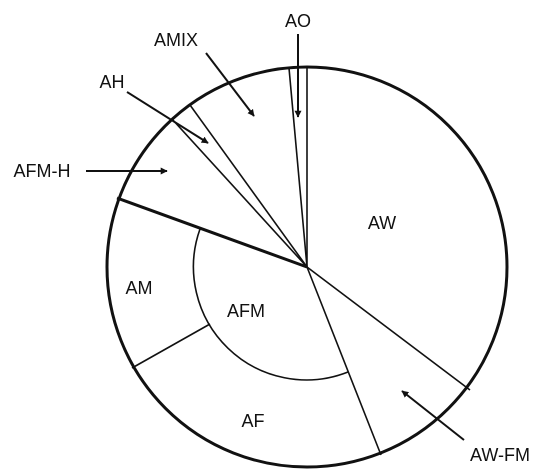 The height and width of the screenshot is (474, 543). Describe the element at coordinates (171, 346) in the screenshot. I see `divider-am-af` at that location.